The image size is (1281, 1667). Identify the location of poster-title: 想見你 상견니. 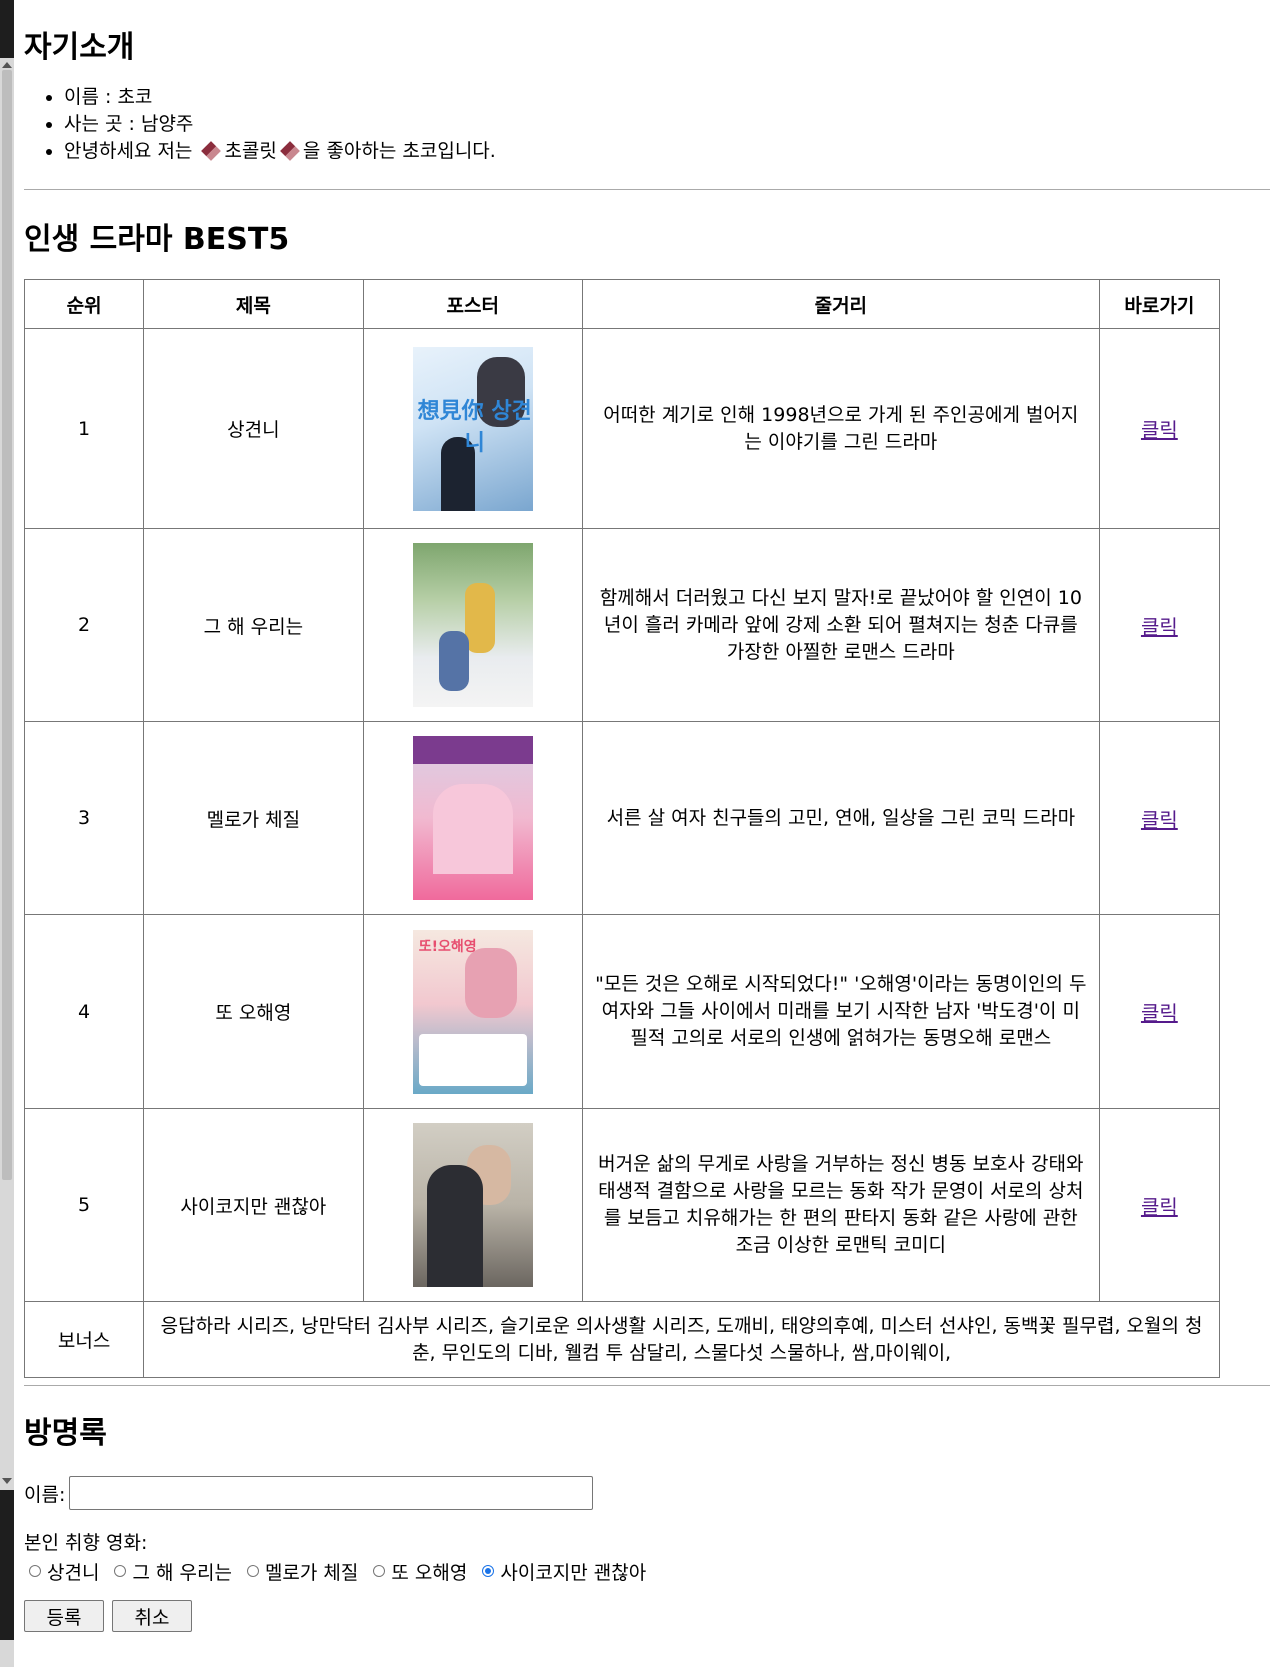
(474, 427).